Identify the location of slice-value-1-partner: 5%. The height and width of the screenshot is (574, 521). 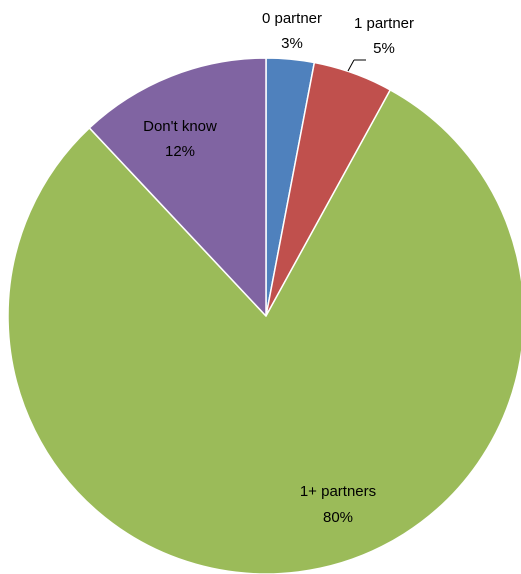
(384, 48).